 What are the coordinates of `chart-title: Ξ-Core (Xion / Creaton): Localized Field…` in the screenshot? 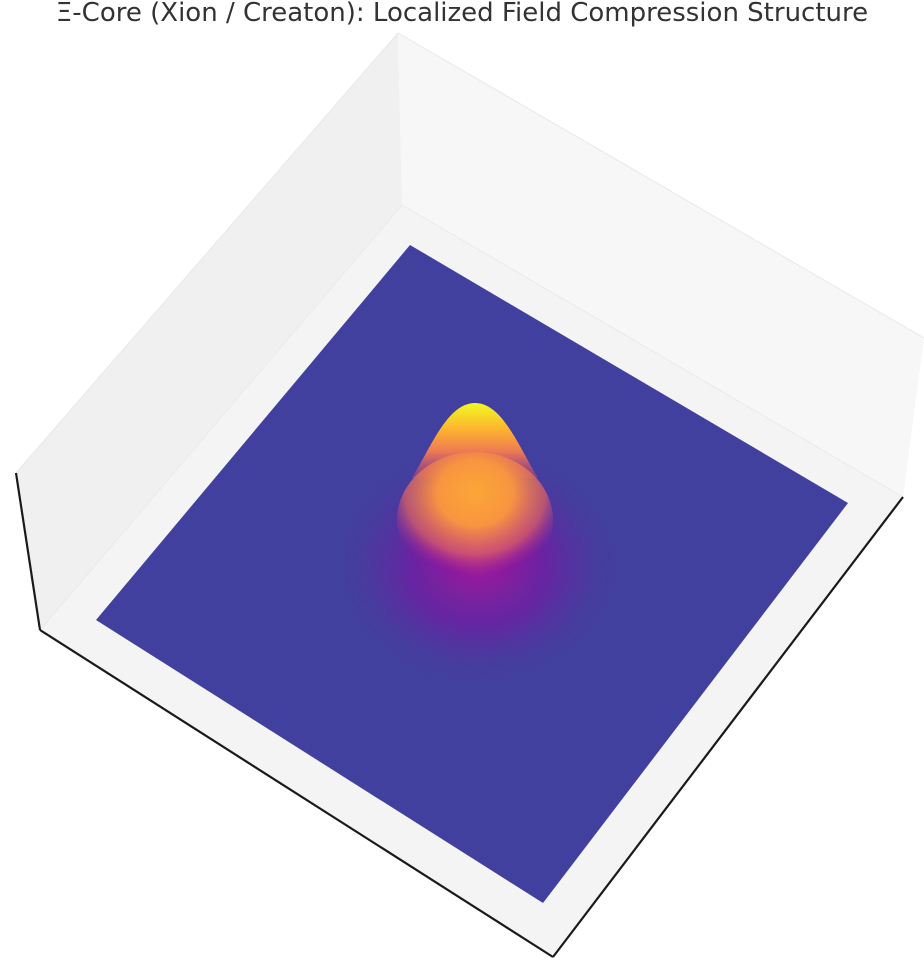 It's located at (462, 14).